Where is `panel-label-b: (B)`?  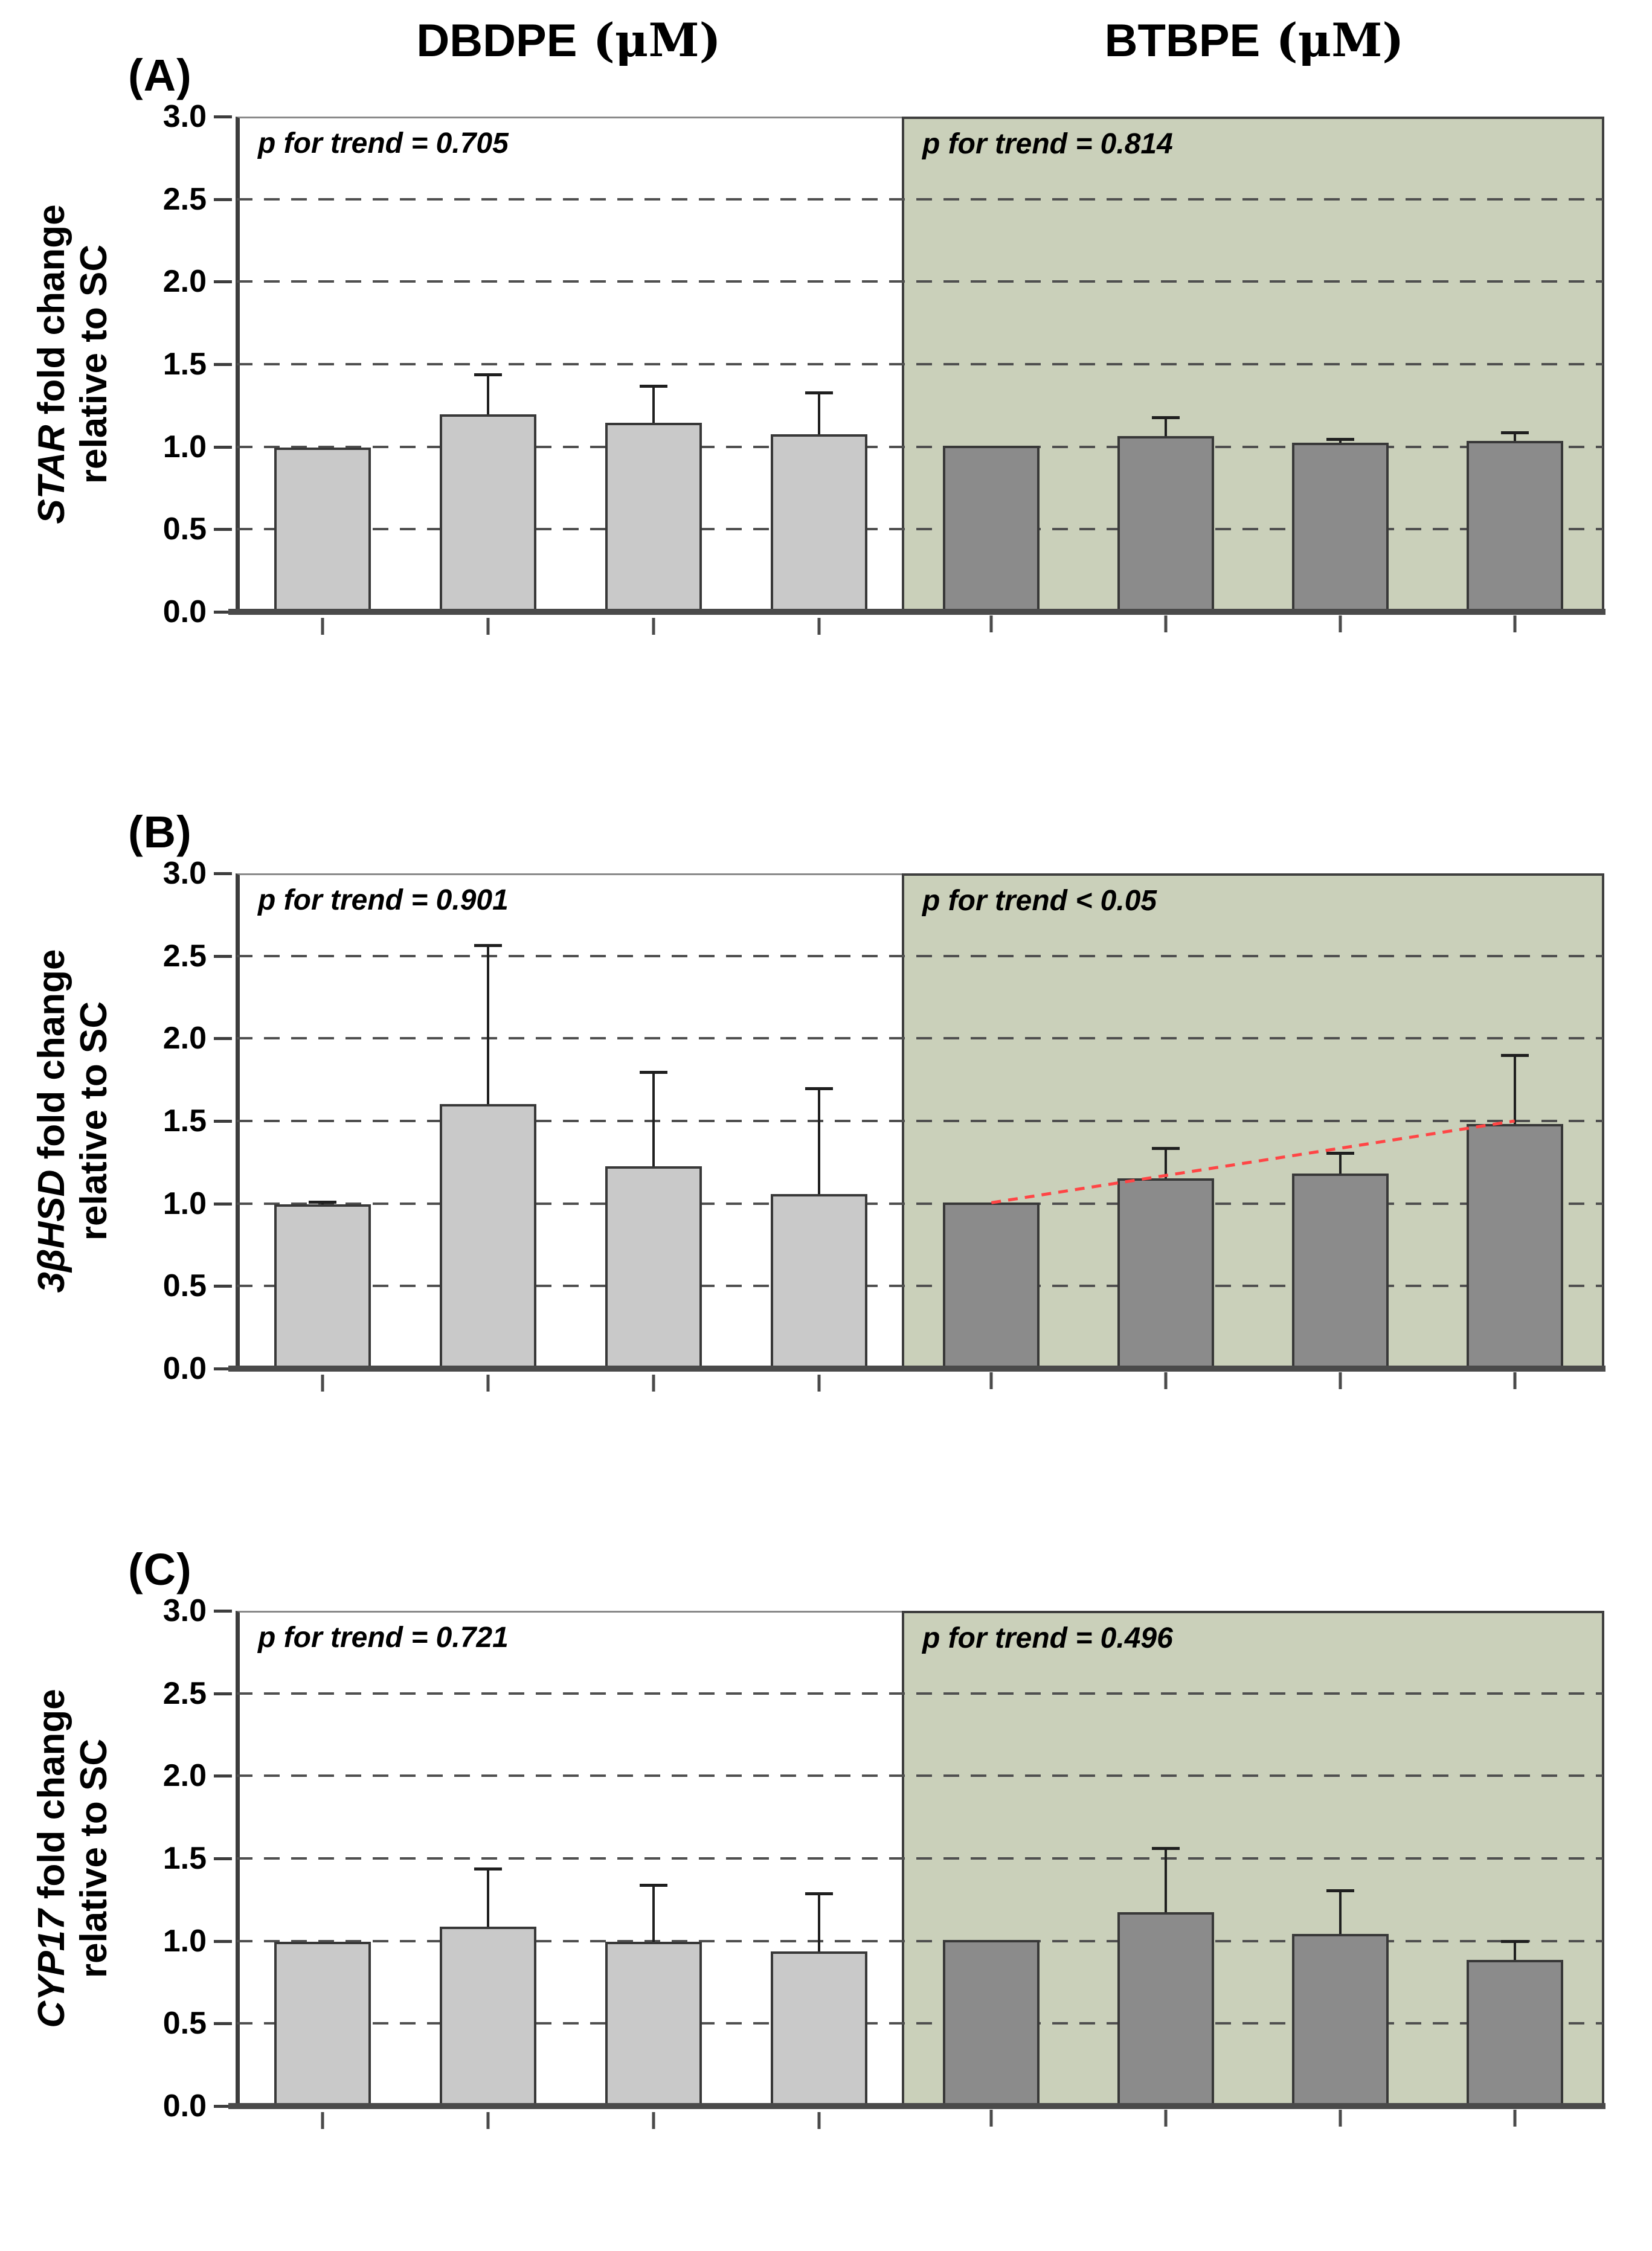
panel-label-b: (B) is located at coordinates (160, 832).